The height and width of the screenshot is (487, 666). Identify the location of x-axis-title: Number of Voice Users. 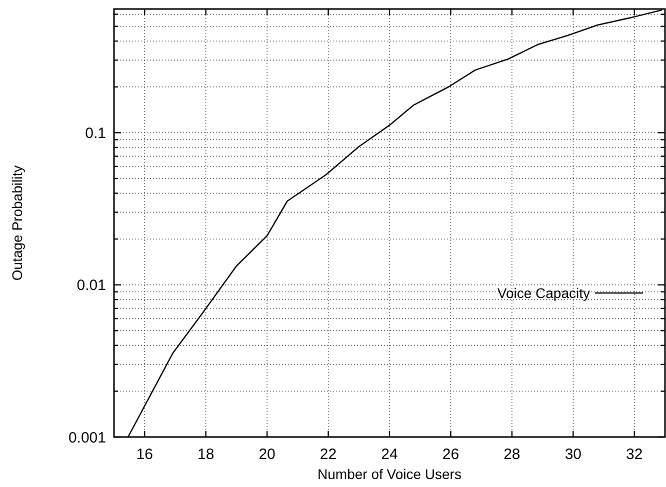
(390, 474).